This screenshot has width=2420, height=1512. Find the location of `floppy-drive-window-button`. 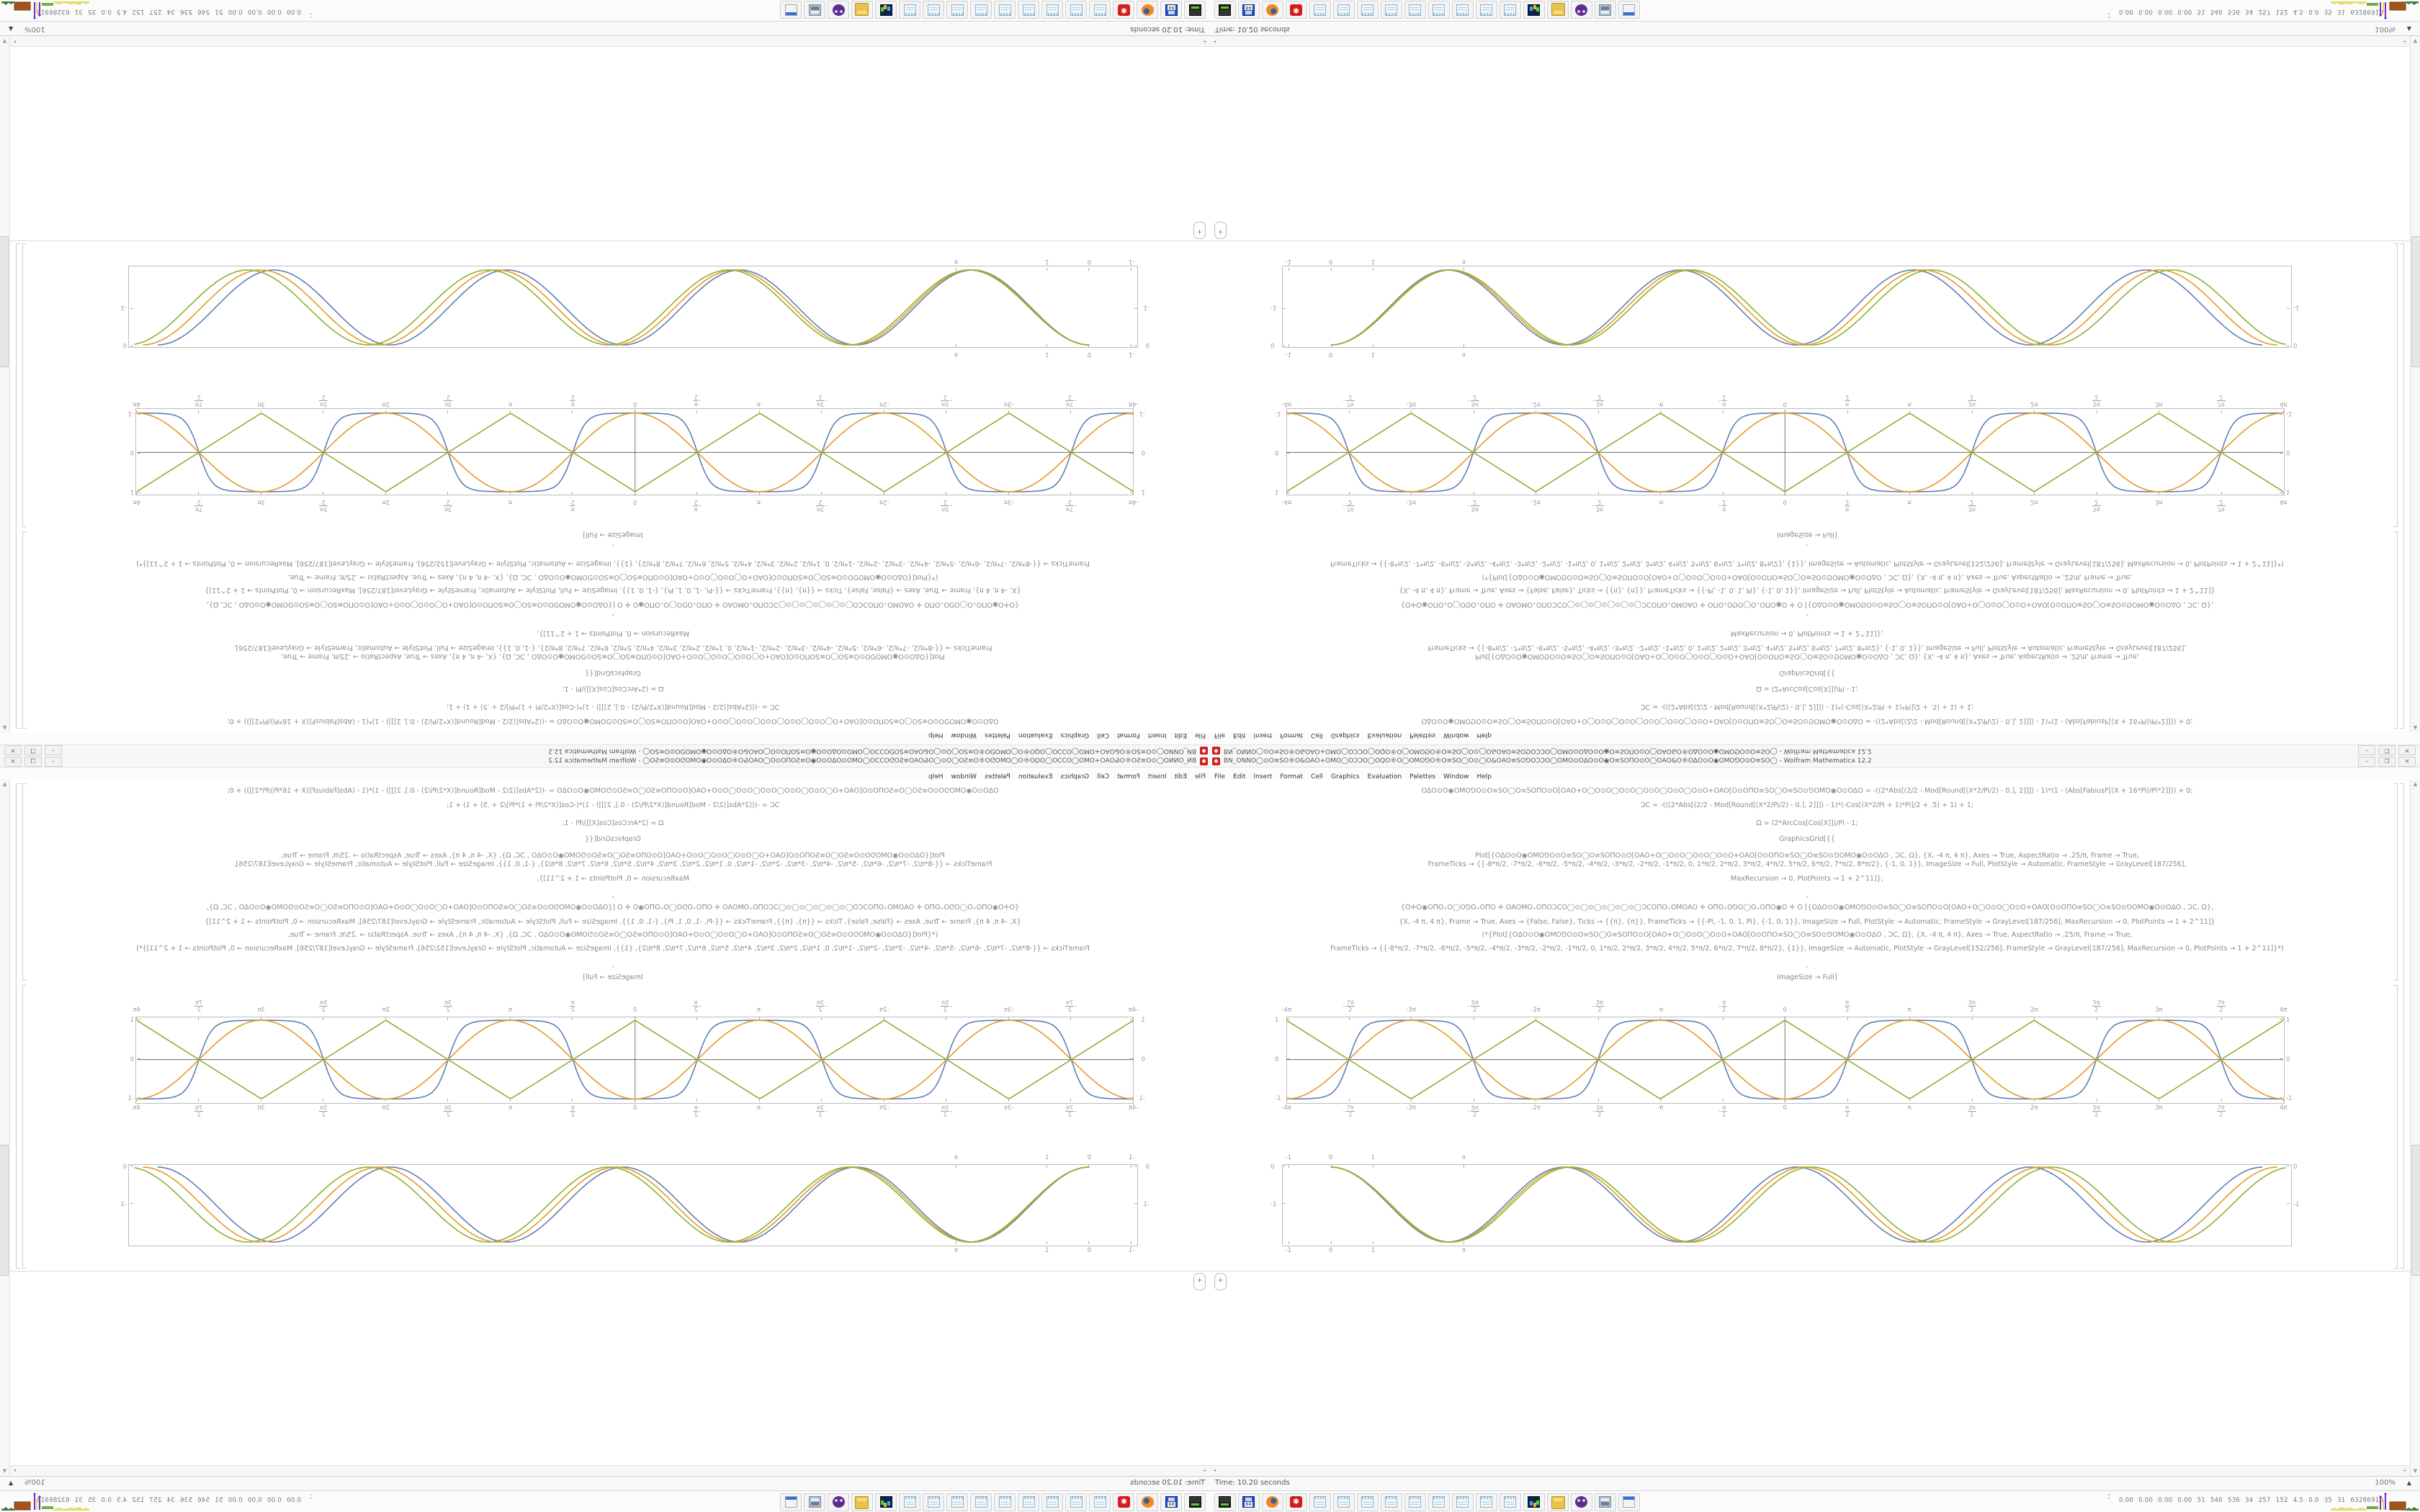

floppy-drive-window-button is located at coordinates (1225, 10).